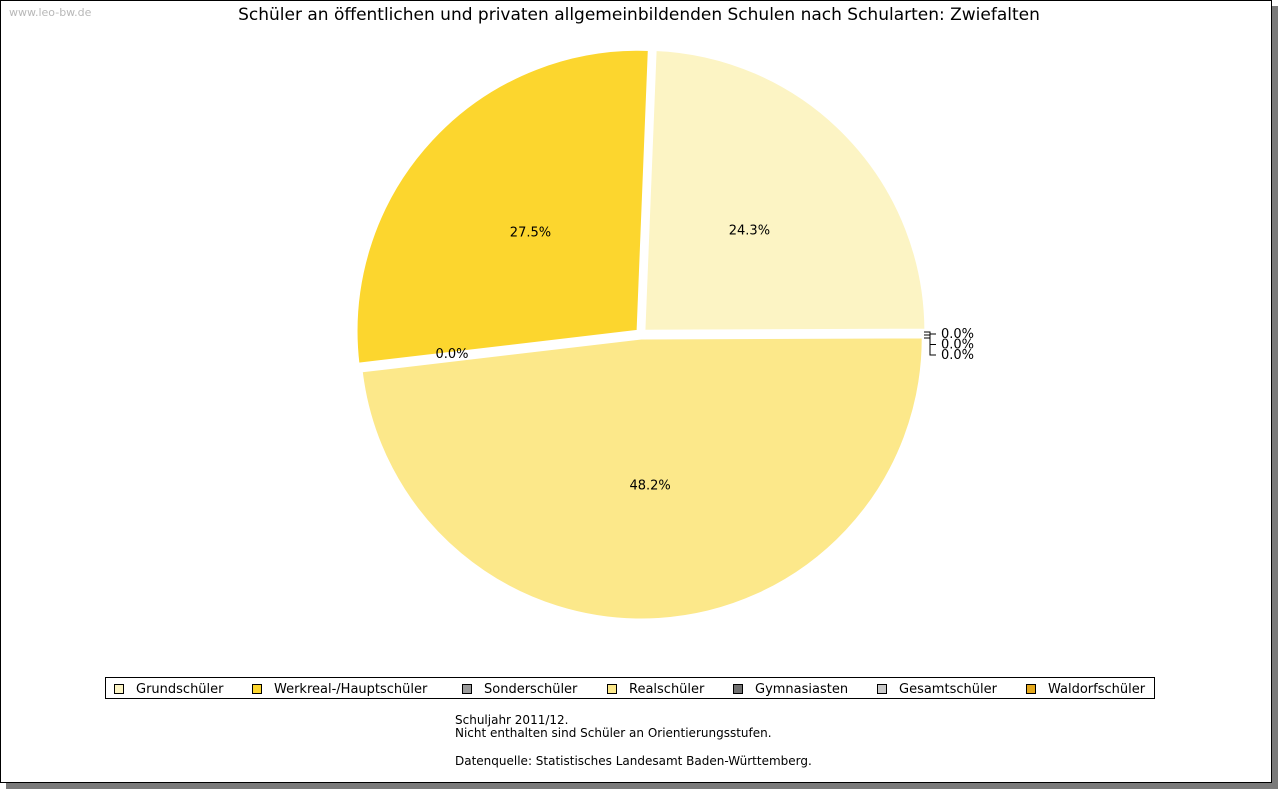  I want to click on legend-label: Waldorfschüler, so click(1097, 689).